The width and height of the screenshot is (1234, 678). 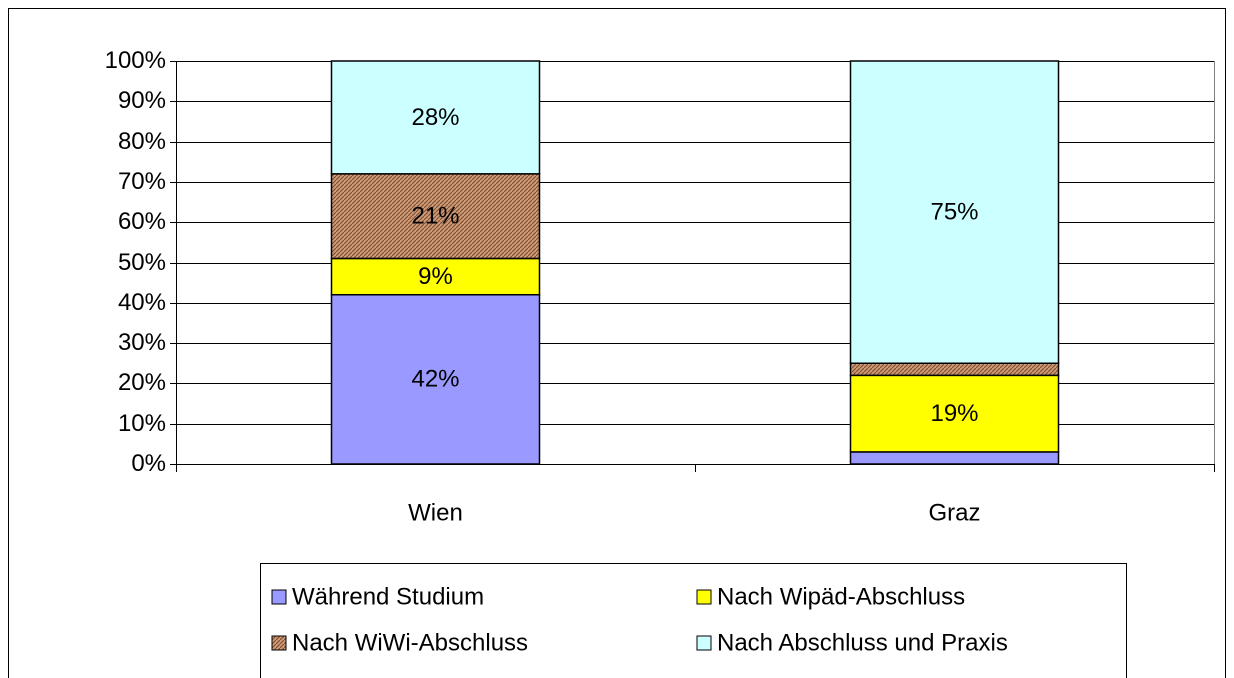 I want to click on y-tick-label: 30%, so click(x=142, y=342).